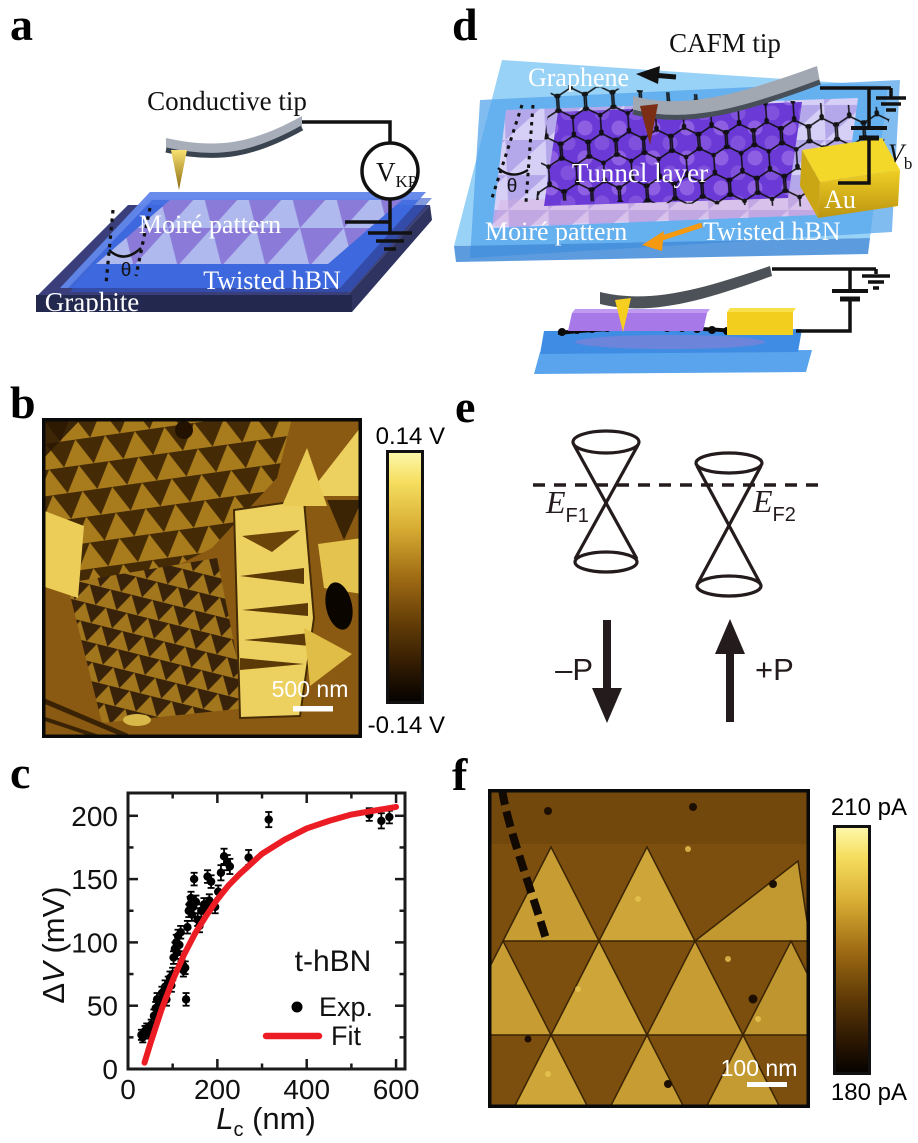 This screenshot has width=918, height=1143. I want to click on pos-p-label: +P, so click(774, 669).